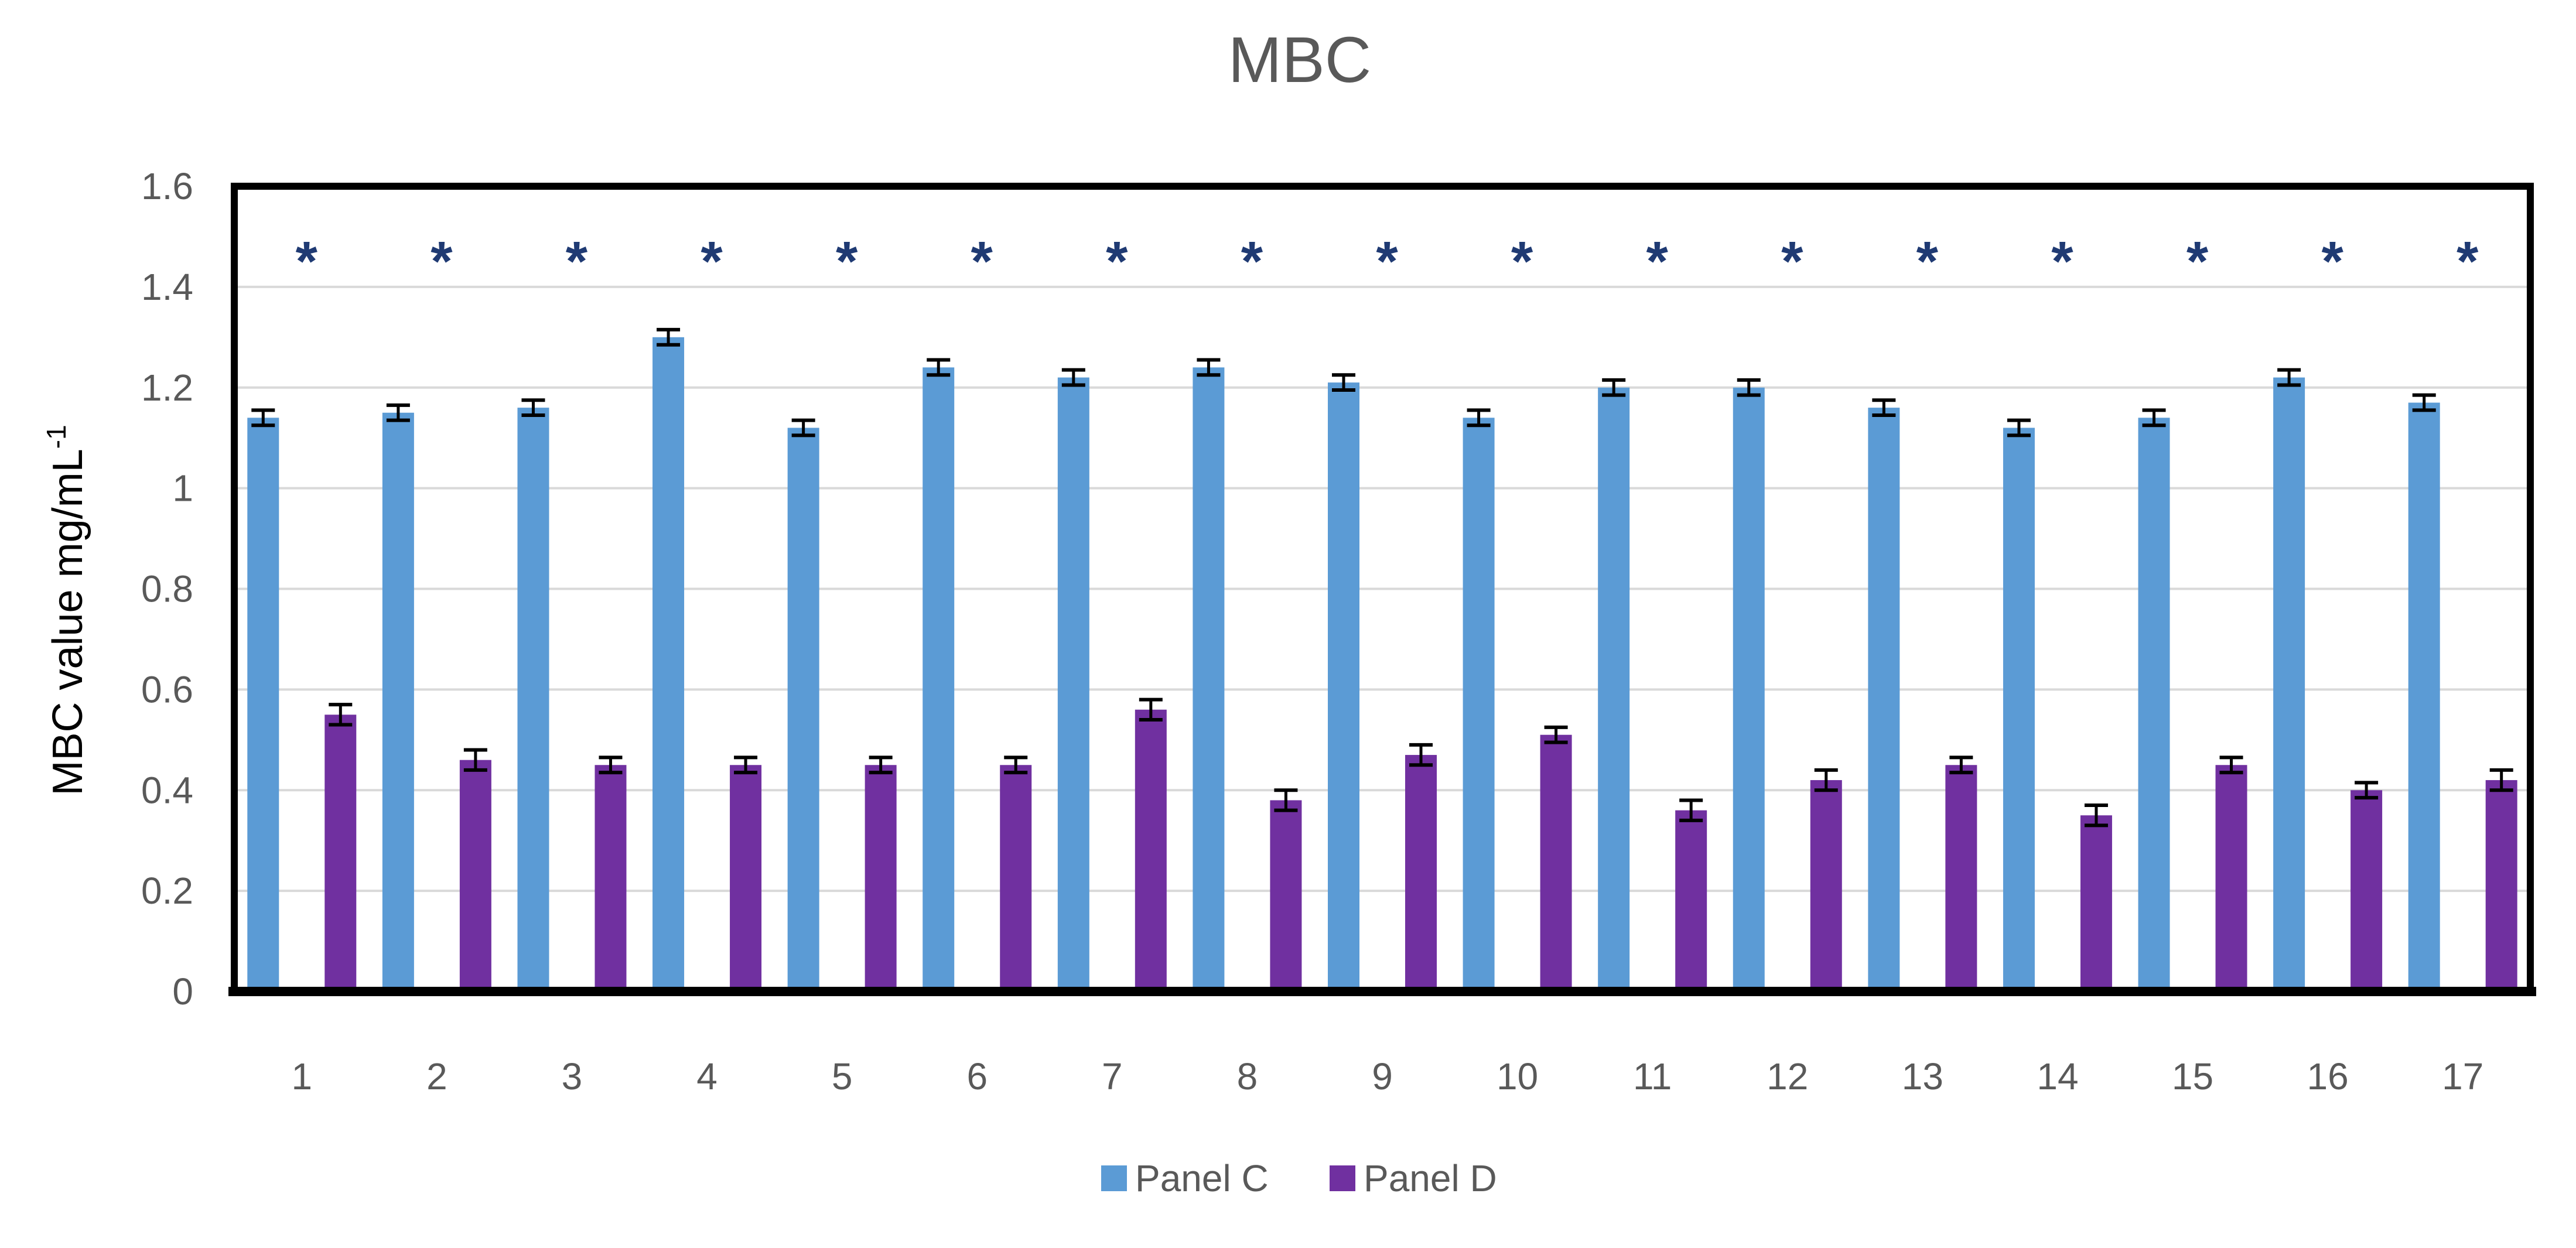 The width and height of the screenshot is (2576, 1248). What do you see at coordinates (1342, 1178) in the screenshot?
I see `legend-swatch-panel-d` at bounding box center [1342, 1178].